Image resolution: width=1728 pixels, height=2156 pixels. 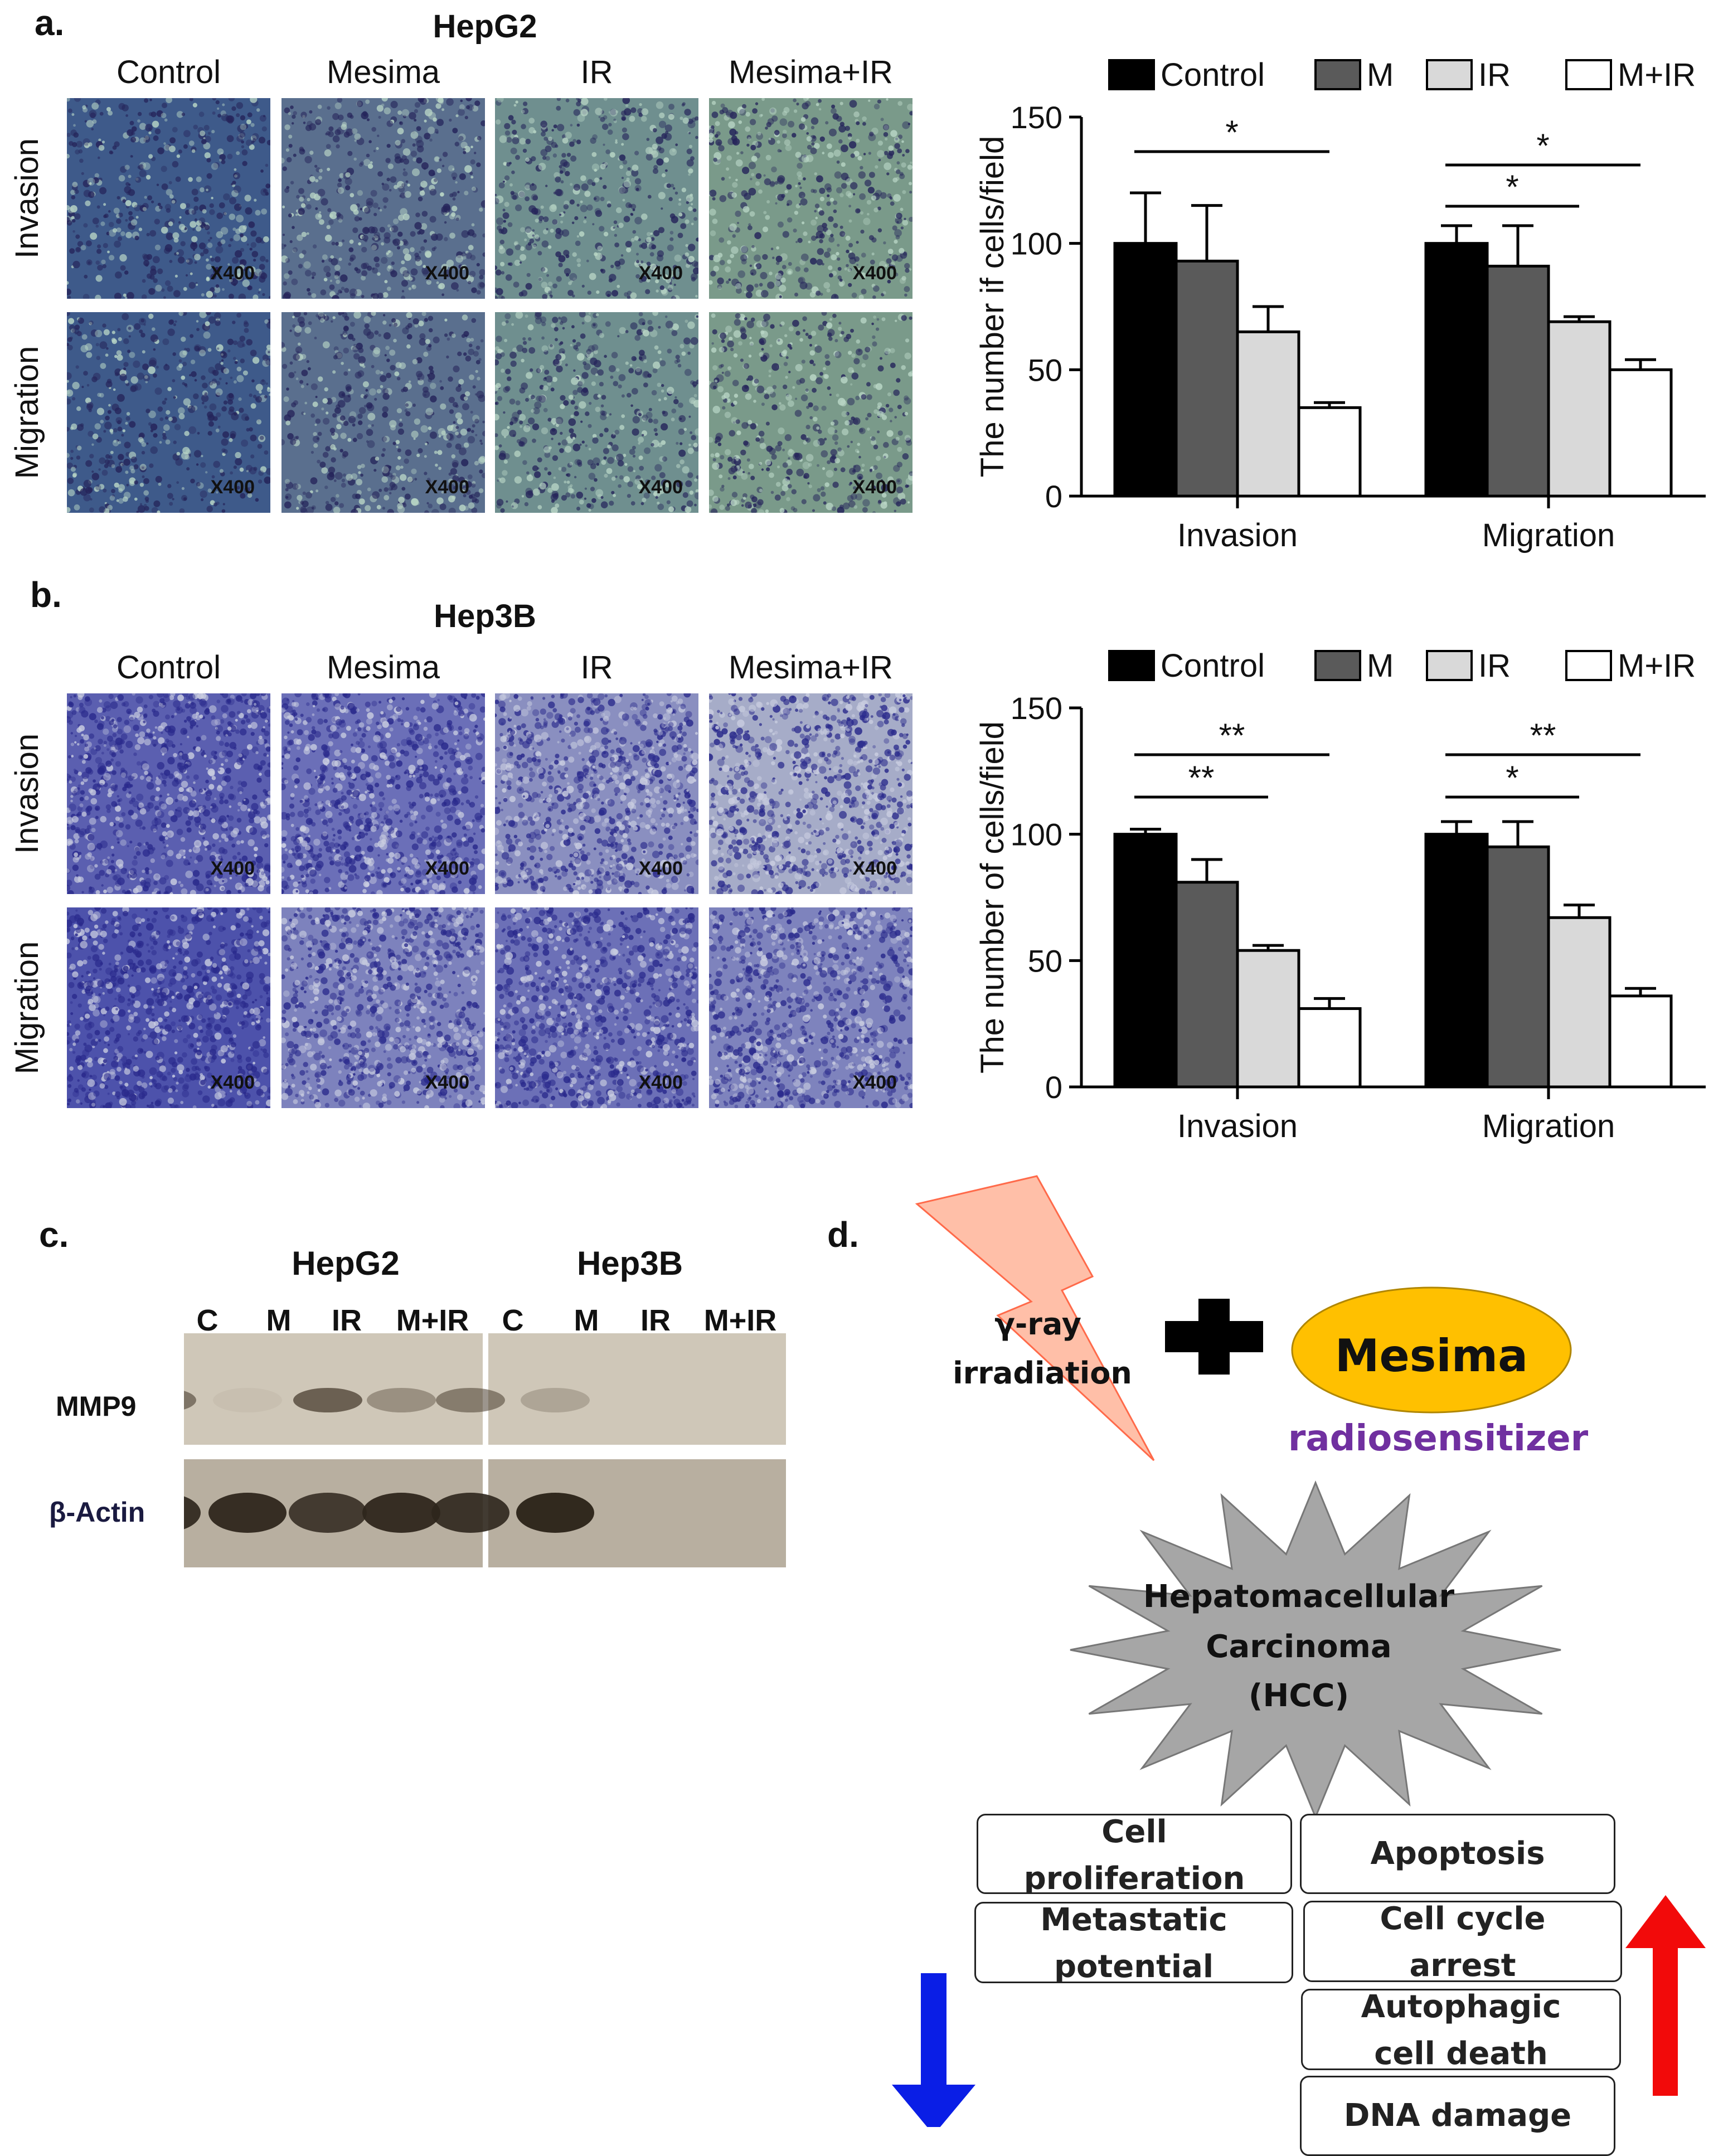 I want to click on b-micrograph-1-2: X400, so click(x=596, y=1007).